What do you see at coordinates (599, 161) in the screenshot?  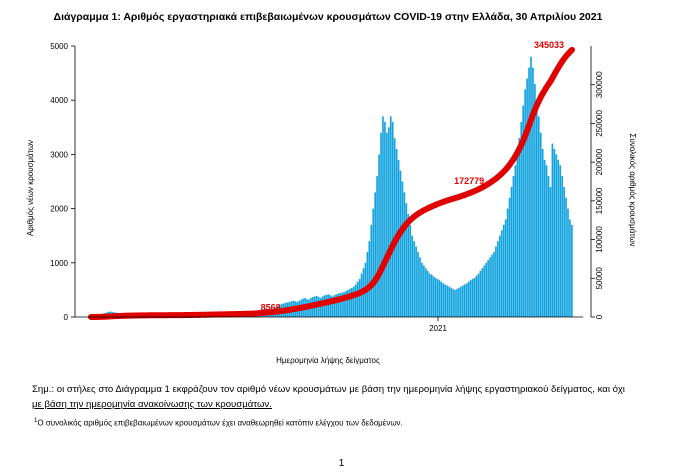 I see `y-right-tick-label: 200000` at bounding box center [599, 161].